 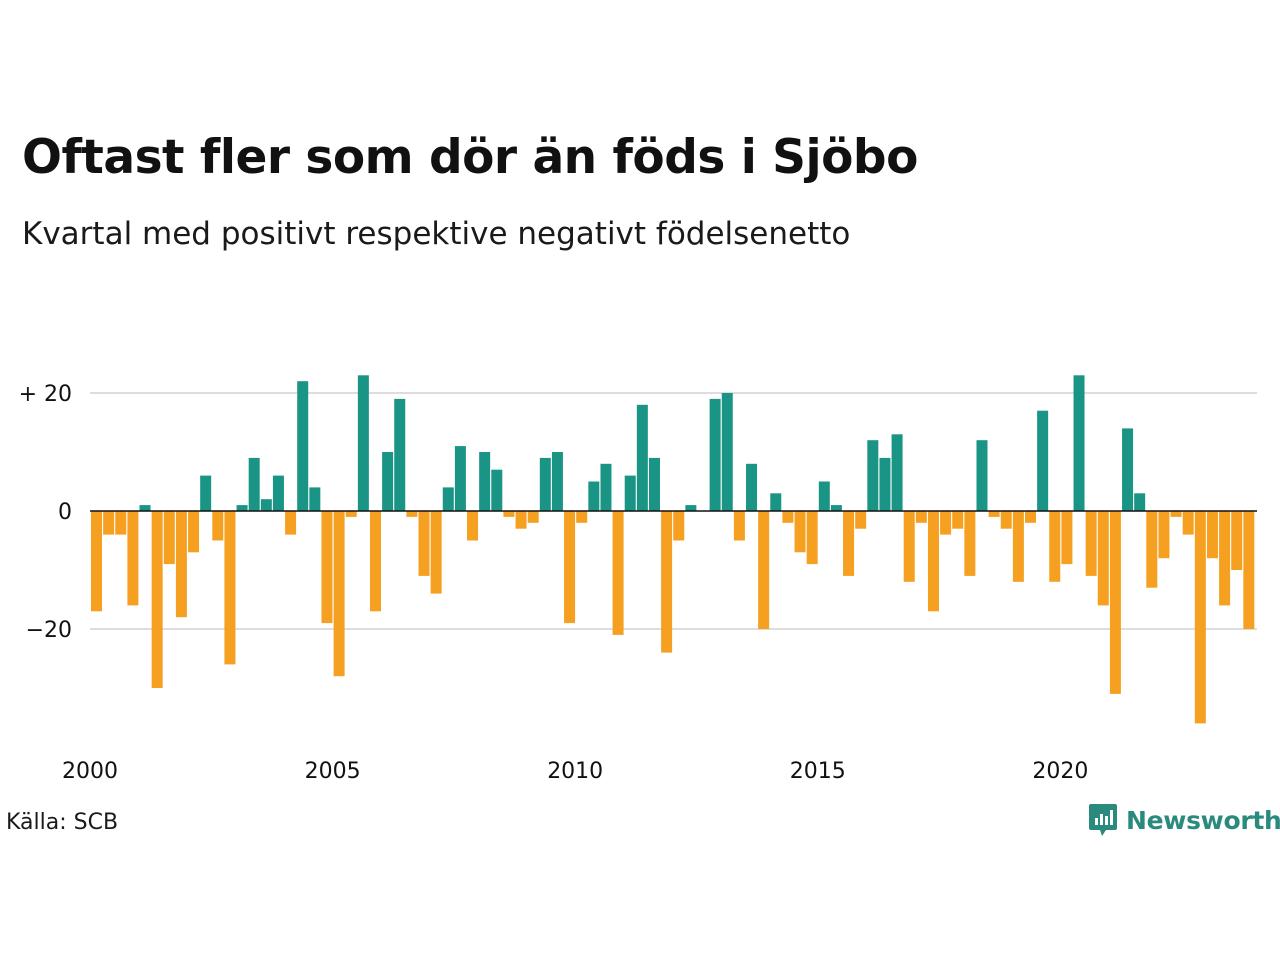 What do you see at coordinates (1103, 820) in the screenshot?
I see `newsworthy-logo-icon` at bounding box center [1103, 820].